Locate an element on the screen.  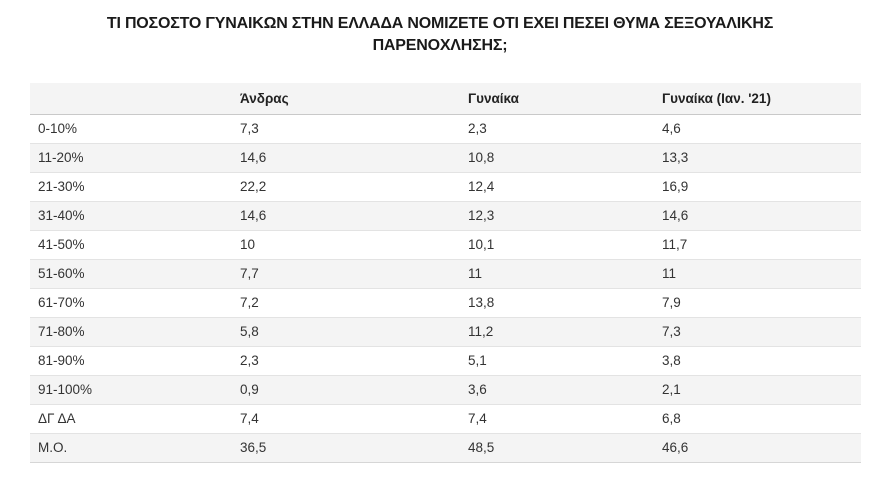
cell-women-jan21: 2,1 is located at coordinates (757, 390).